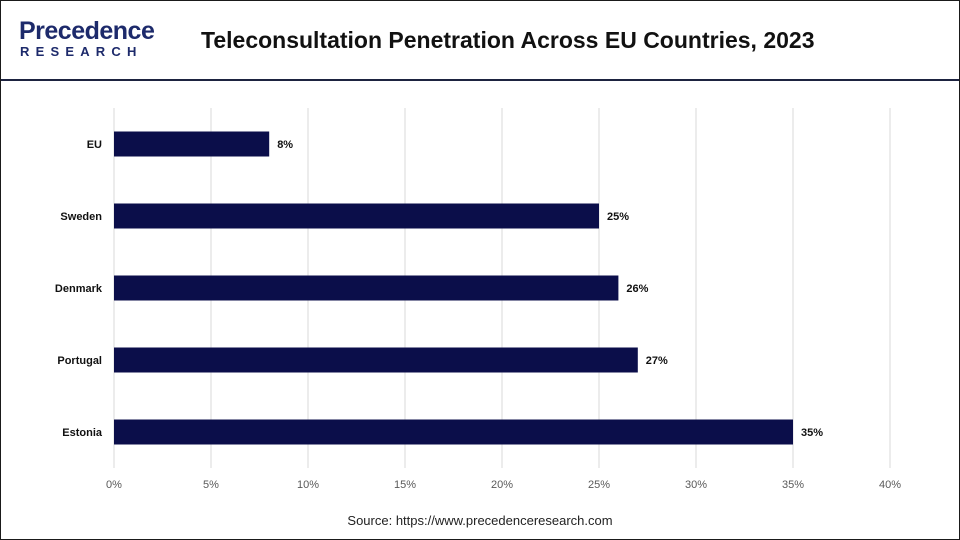 The height and width of the screenshot is (540, 960). I want to click on logo-subtitle: RESEARCH, so click(81, 51).